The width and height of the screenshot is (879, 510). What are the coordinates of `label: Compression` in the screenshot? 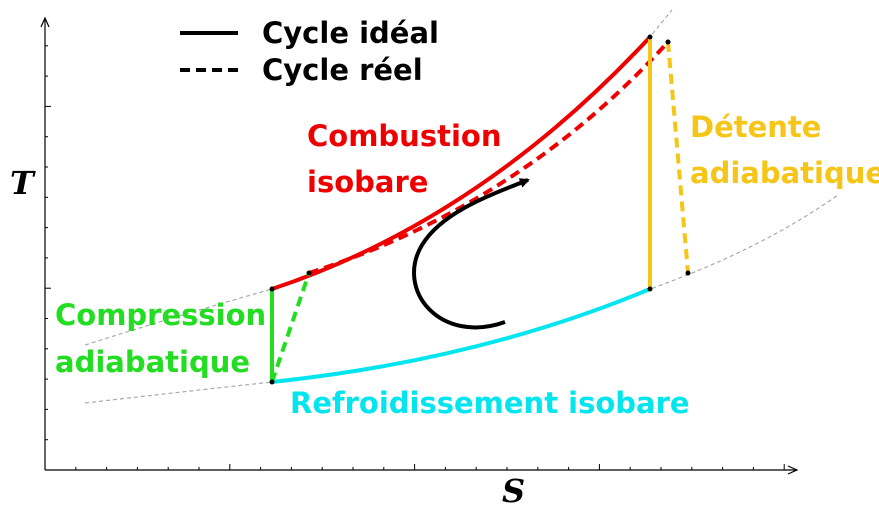 It's located at (160, 315).